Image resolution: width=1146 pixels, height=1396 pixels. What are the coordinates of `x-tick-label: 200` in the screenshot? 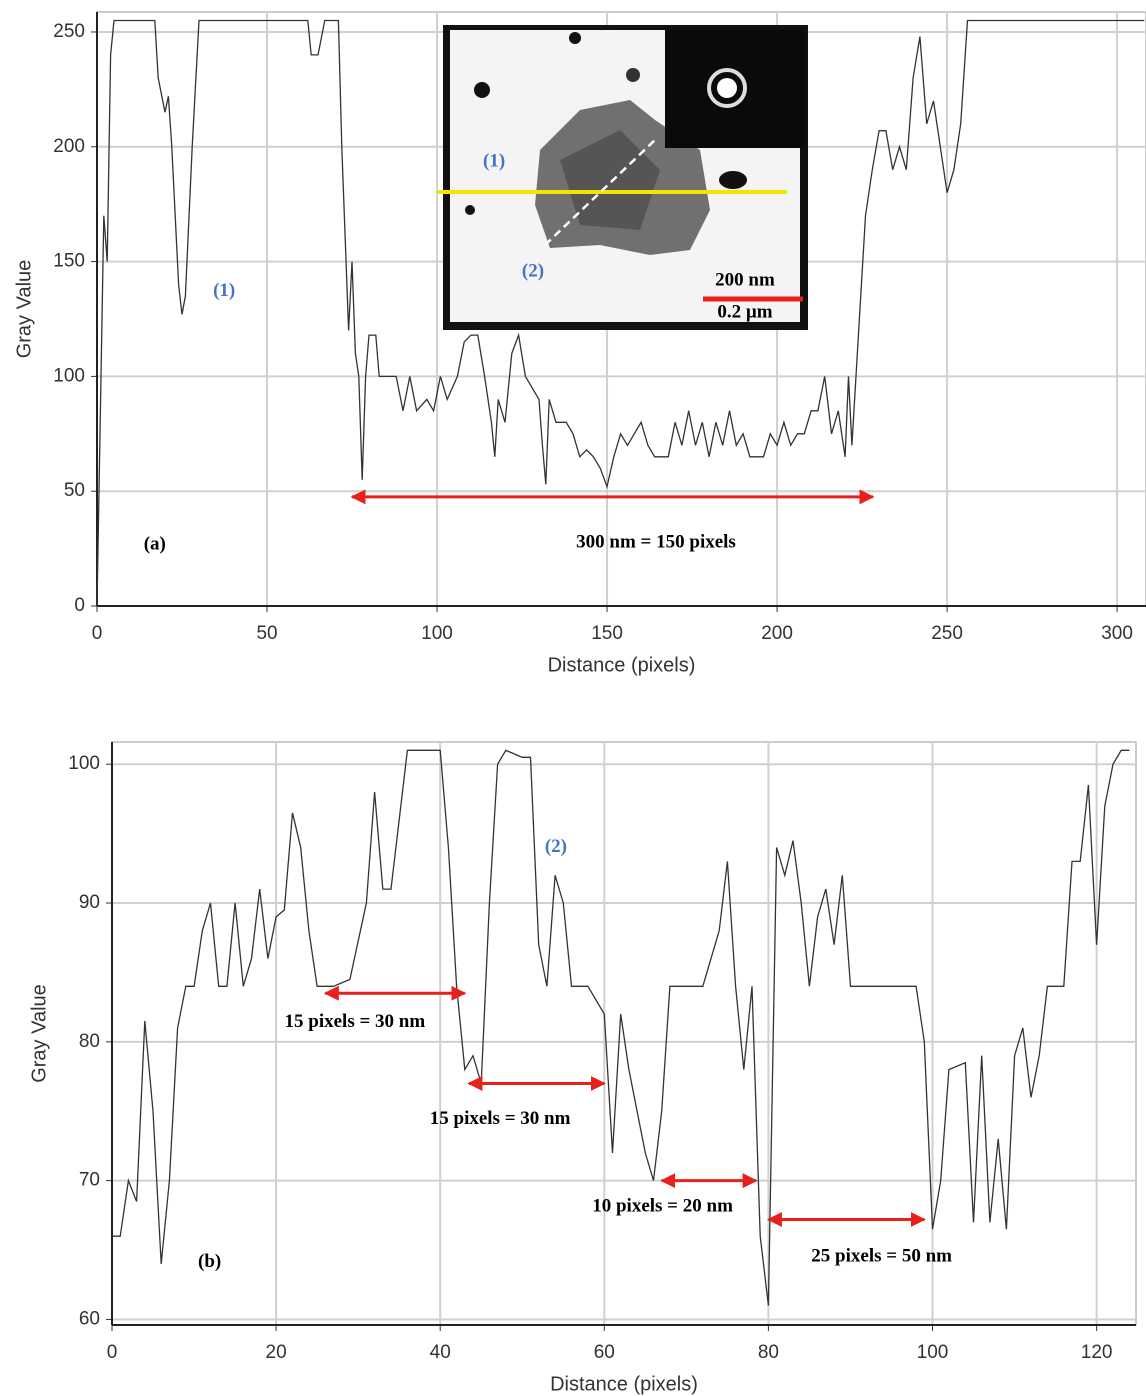 It's located at (777, 633).